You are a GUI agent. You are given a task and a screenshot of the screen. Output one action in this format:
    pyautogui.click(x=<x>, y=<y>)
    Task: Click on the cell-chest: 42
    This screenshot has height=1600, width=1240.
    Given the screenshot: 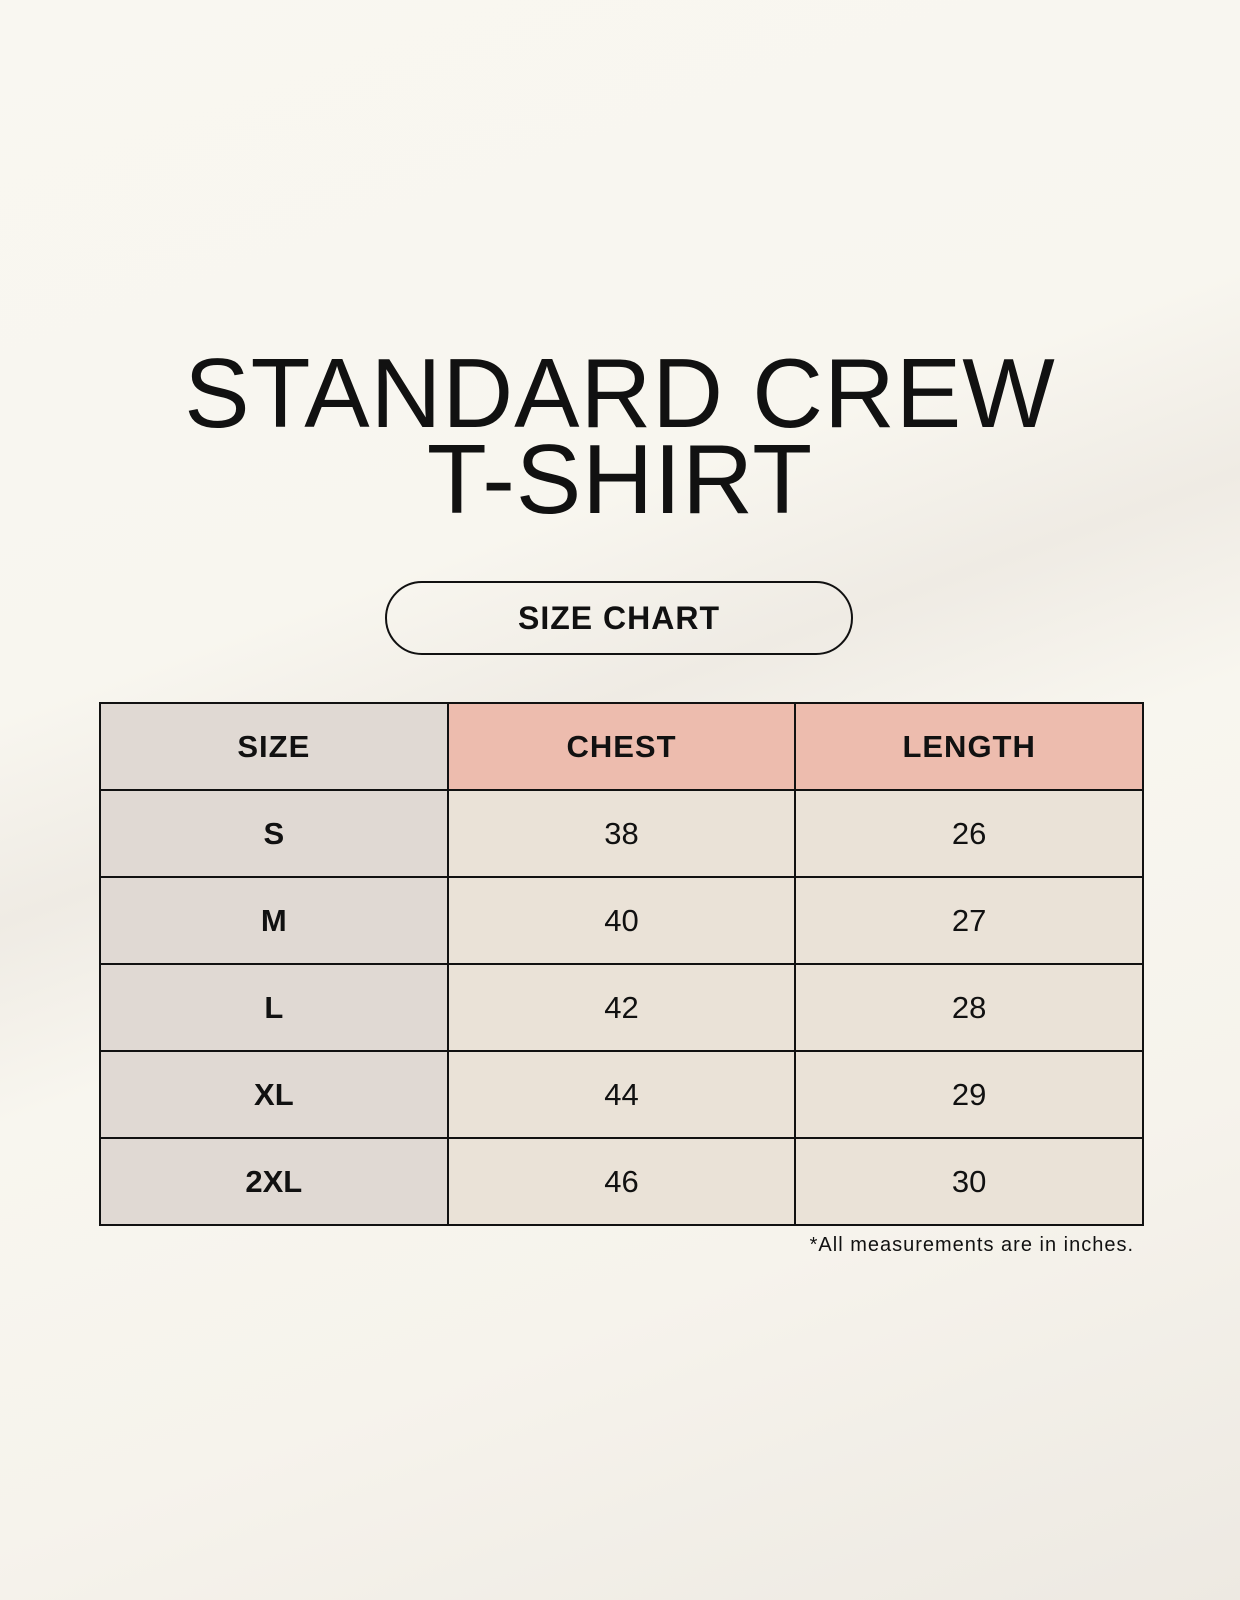 What is the action you would take?
    pyautogui.click(x=621, y=1007)
    